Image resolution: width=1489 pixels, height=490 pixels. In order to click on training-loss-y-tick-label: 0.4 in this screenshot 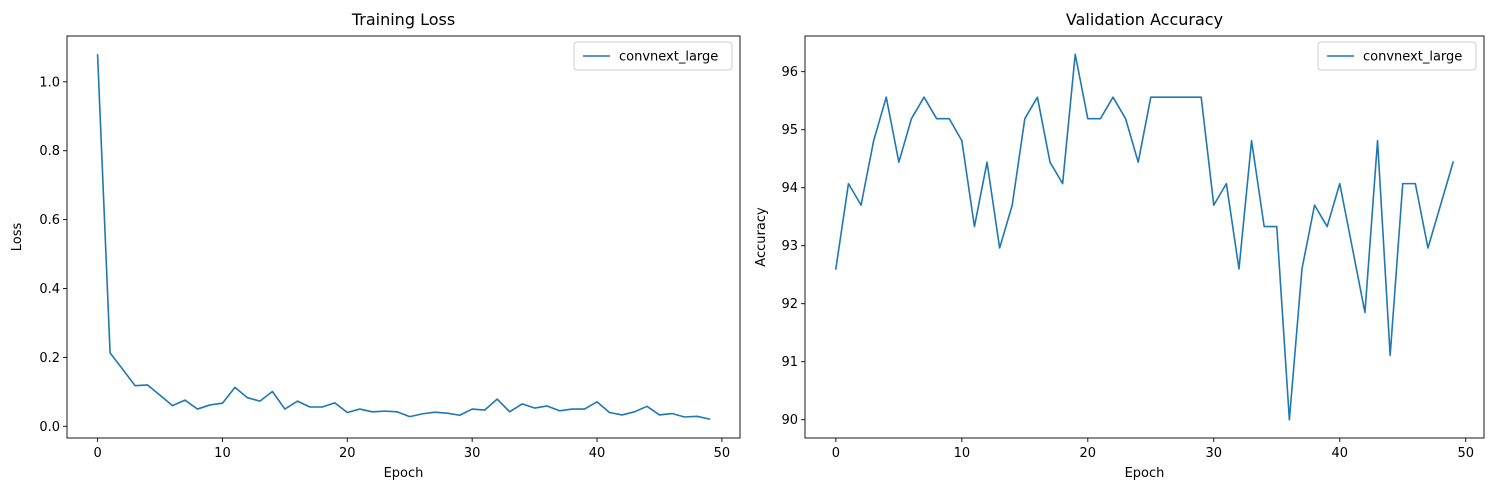, I will do `click(49, 289)`.